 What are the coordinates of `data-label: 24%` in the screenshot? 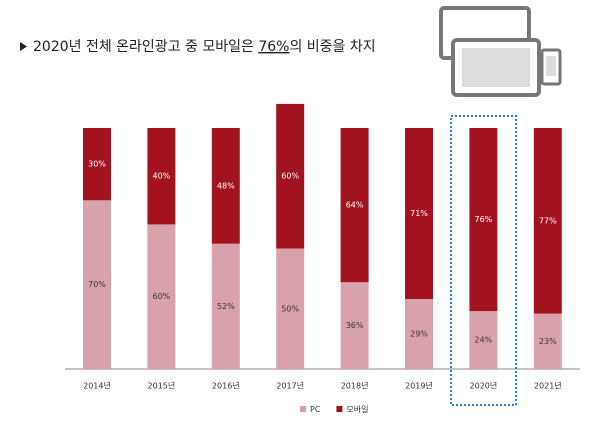 It's located at (484, 340).